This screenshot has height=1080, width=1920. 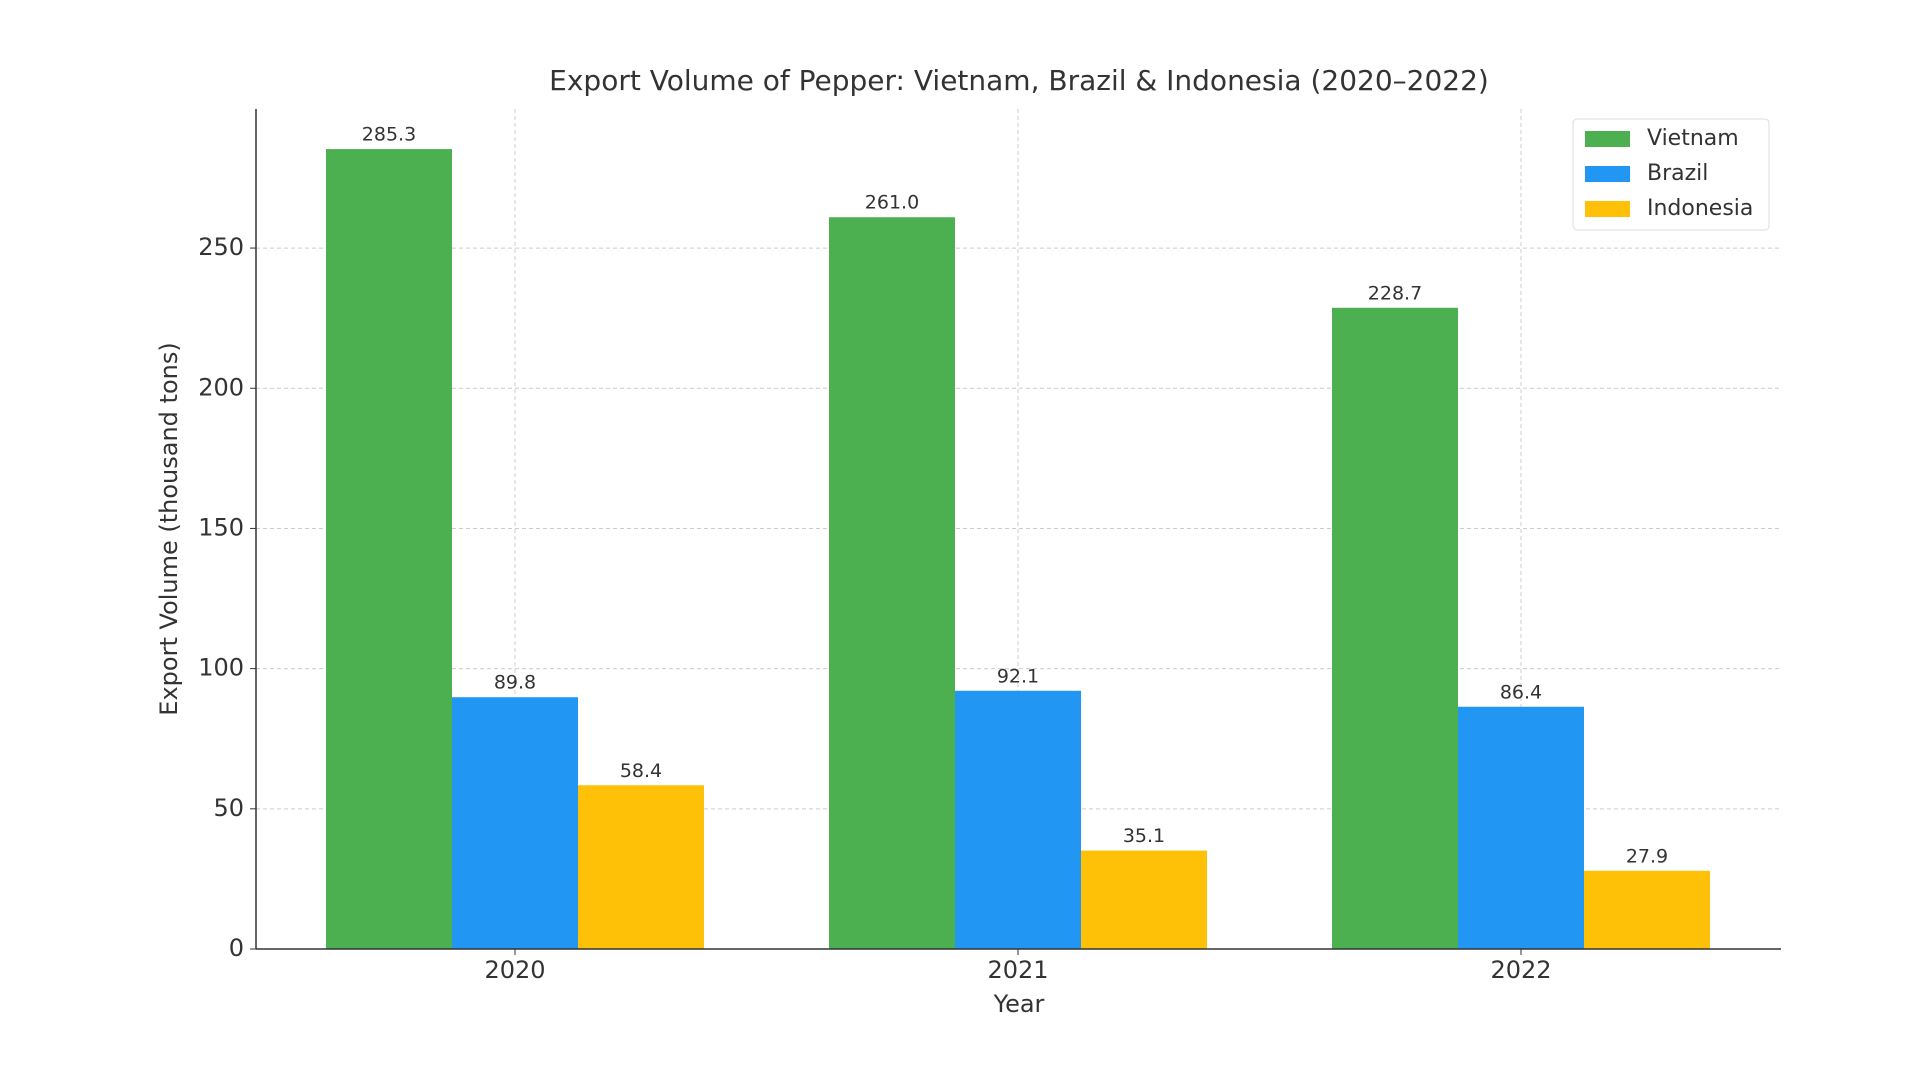 What do you see at coordinates (1018, 676) in the screenshot?
I see `data-label: 92.1` at bounding box center [1018, 676].